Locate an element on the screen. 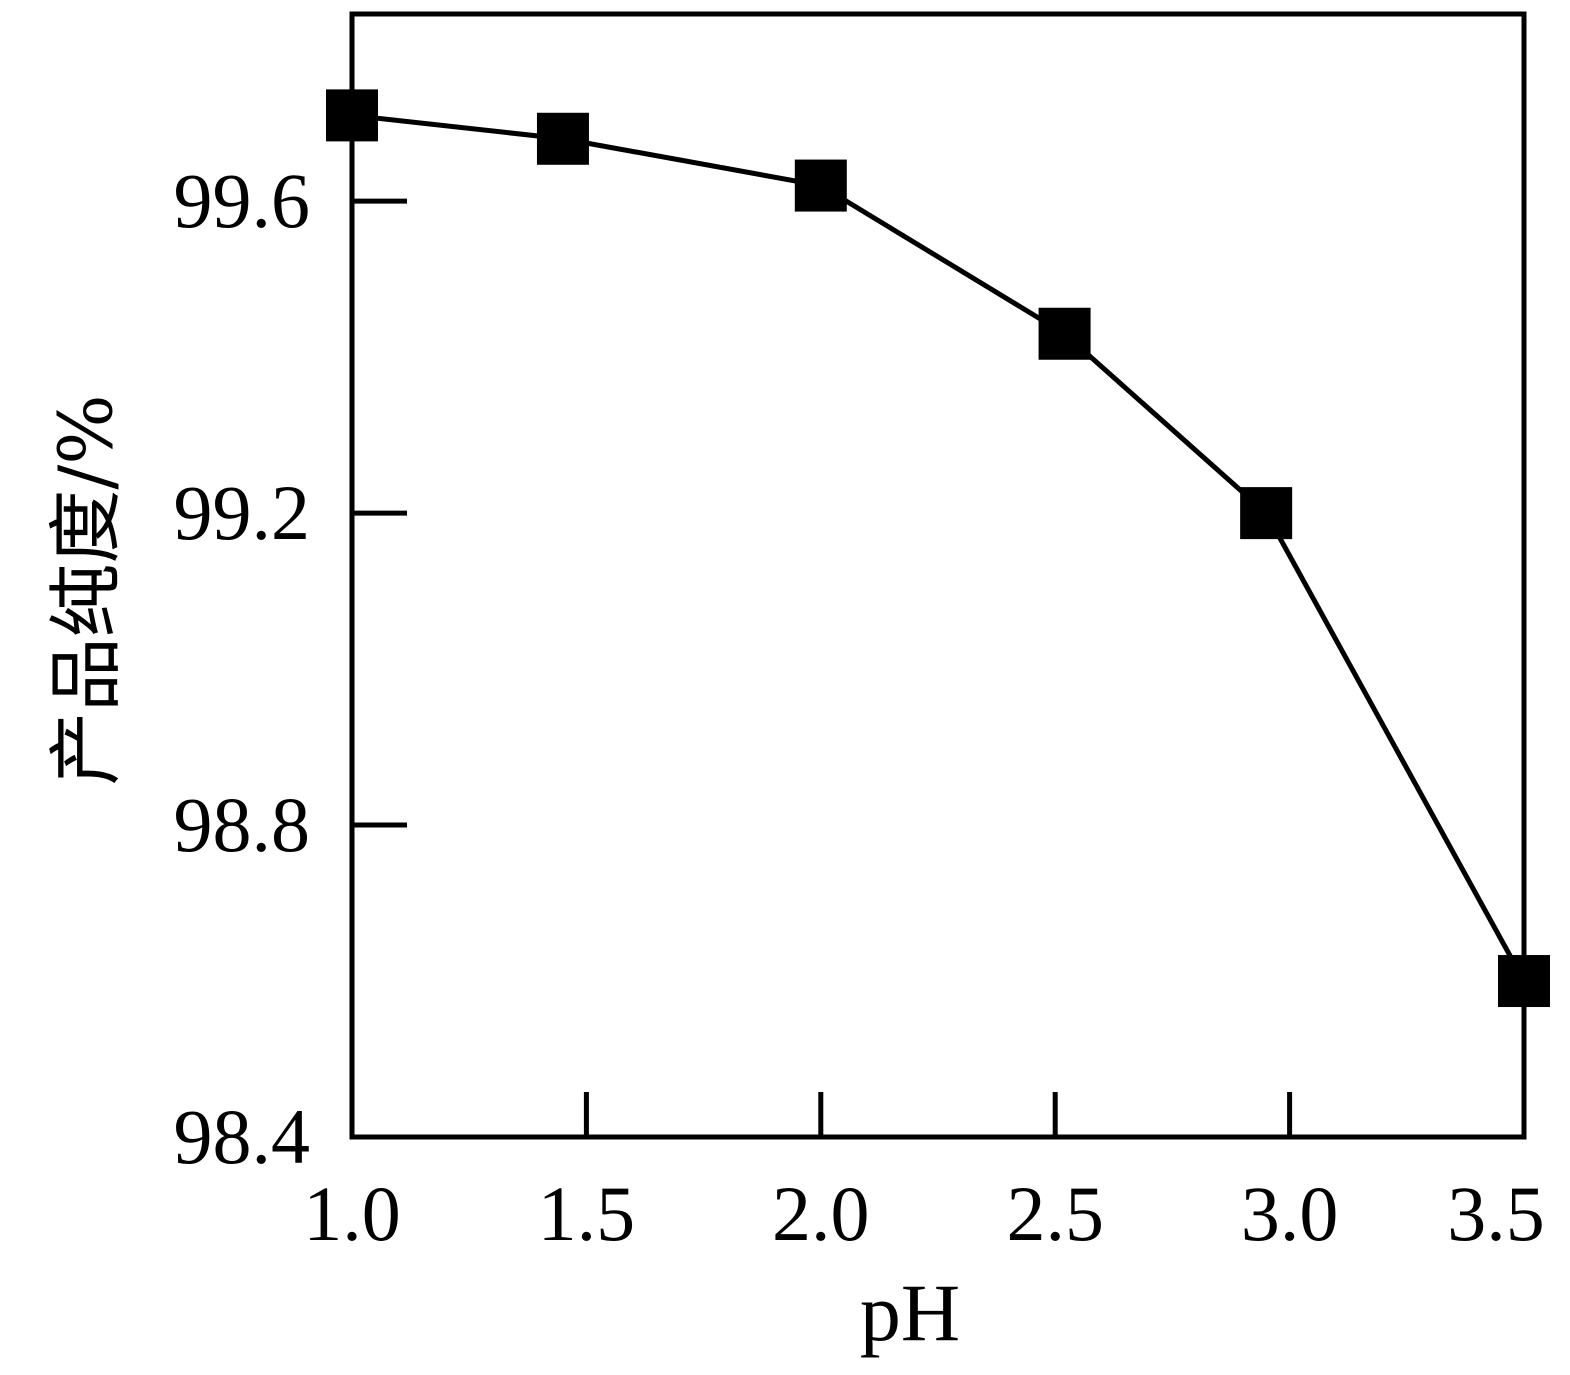  x-ticks: 1.0 1.5 2.0 2.5 3.0 3.5 is located at coordinates (924, 1174).